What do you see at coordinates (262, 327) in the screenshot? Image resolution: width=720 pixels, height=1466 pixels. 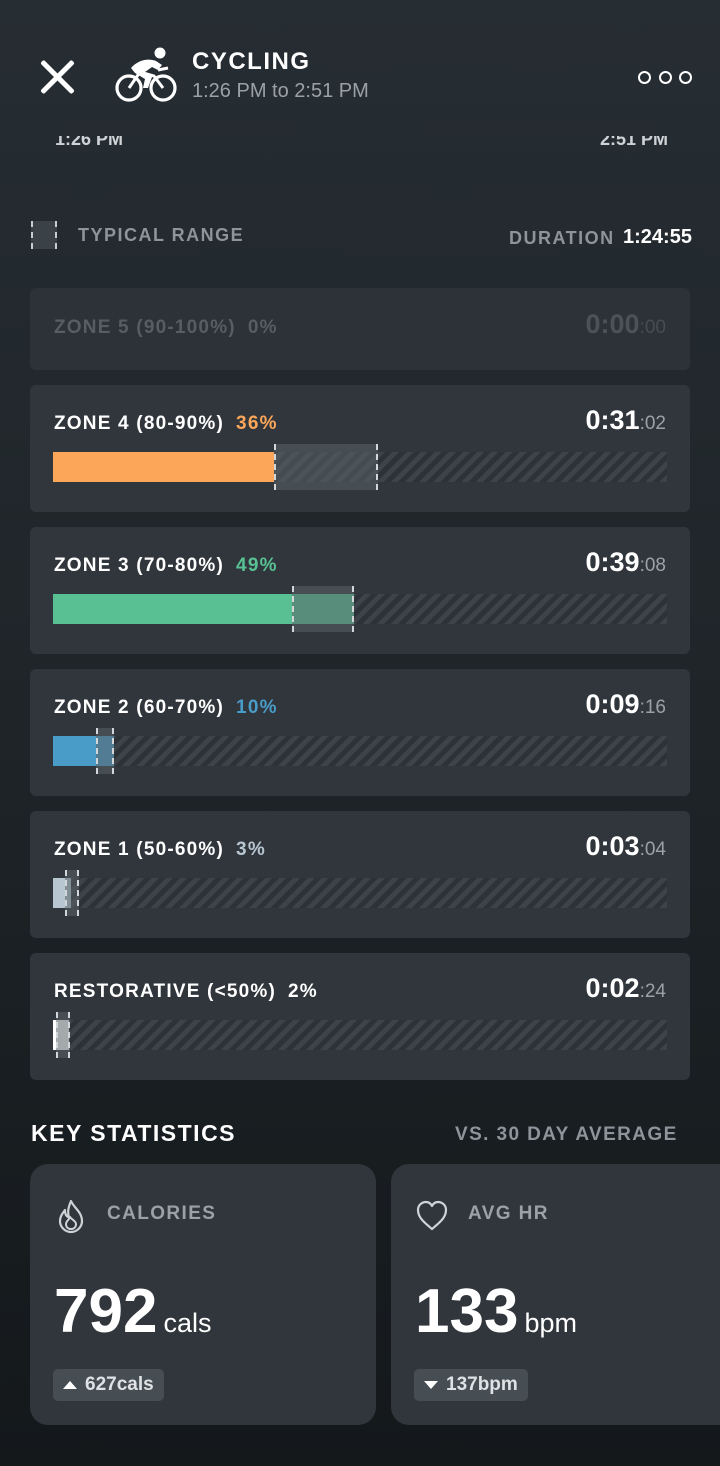 I see `zone-percent: 0%` at bounding box center [262, 327].